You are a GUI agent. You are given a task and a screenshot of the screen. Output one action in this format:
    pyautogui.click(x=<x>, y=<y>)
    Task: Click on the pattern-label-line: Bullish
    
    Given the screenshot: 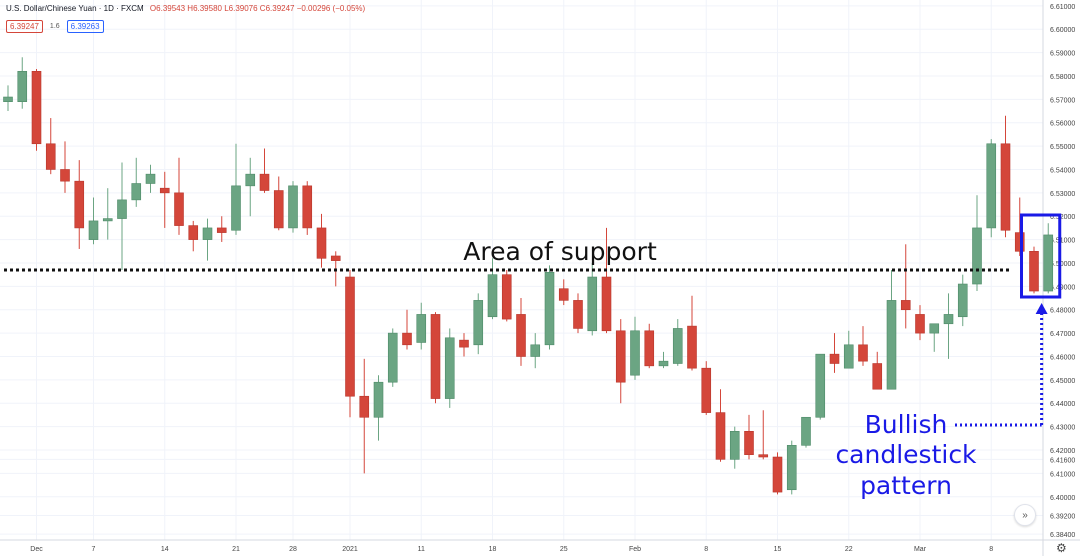 What is the action you would take?
    pyautogui.click(x=906, y=424)
    